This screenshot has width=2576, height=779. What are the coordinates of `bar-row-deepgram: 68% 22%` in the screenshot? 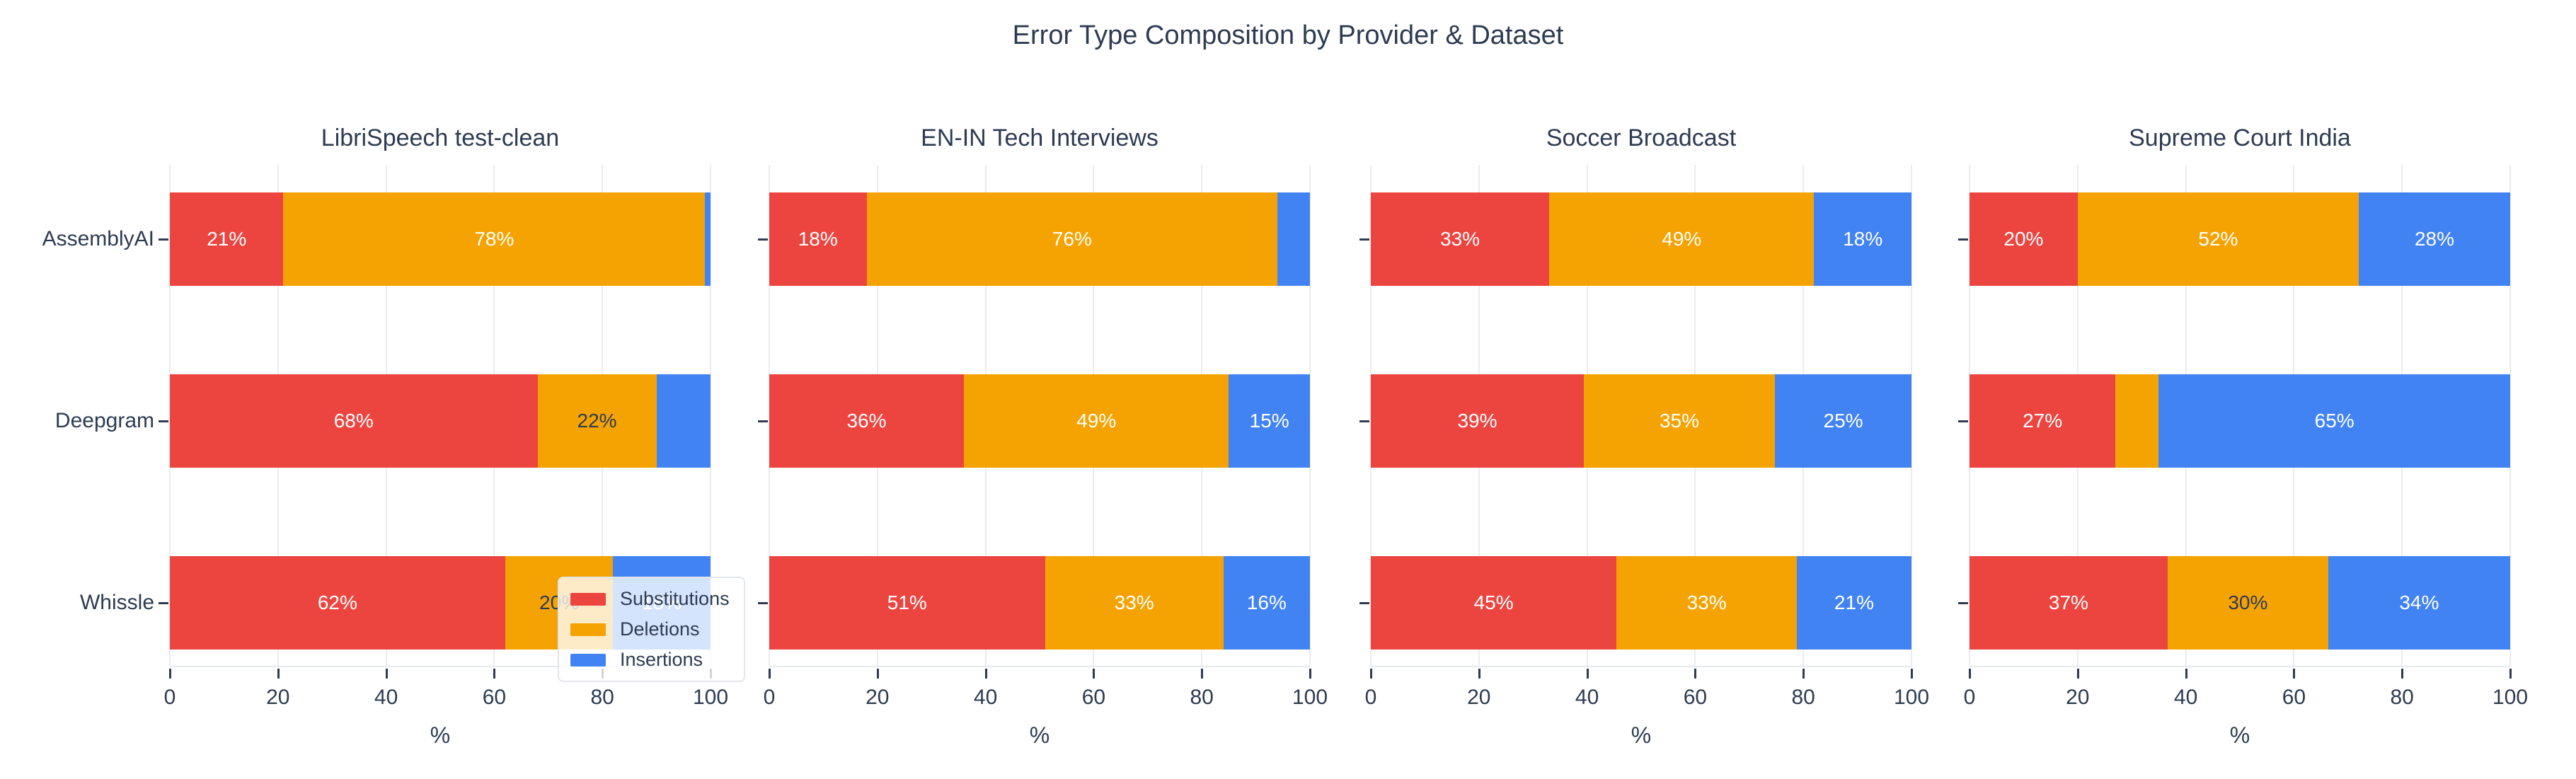 It's located at (441, 421).